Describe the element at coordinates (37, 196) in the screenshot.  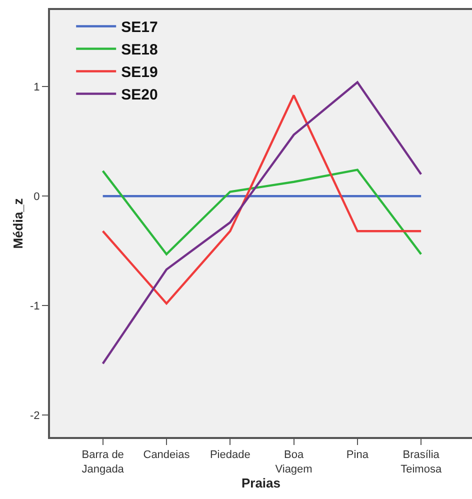
I see `y-tick-label: 0` at that location.